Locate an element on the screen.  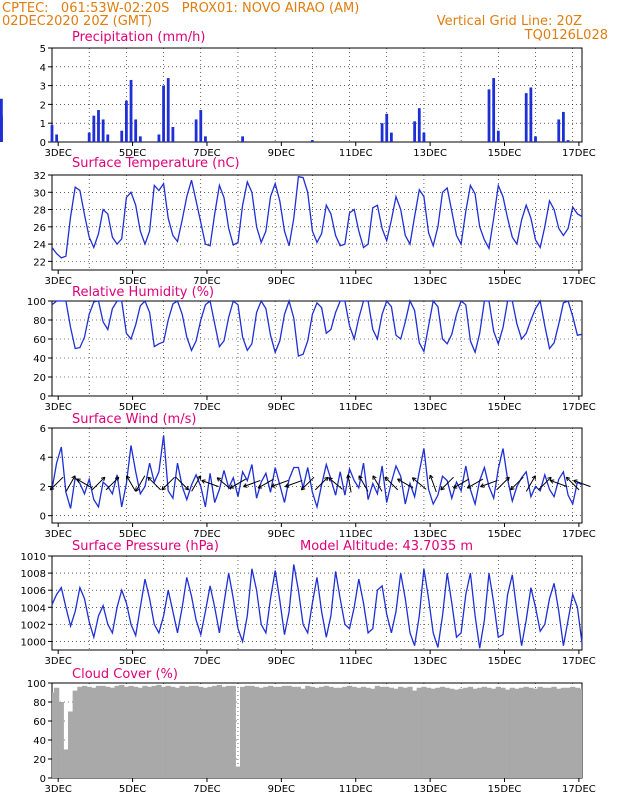
panel-title: Precipitation (mm/h) is located at coordinates (138, 37).